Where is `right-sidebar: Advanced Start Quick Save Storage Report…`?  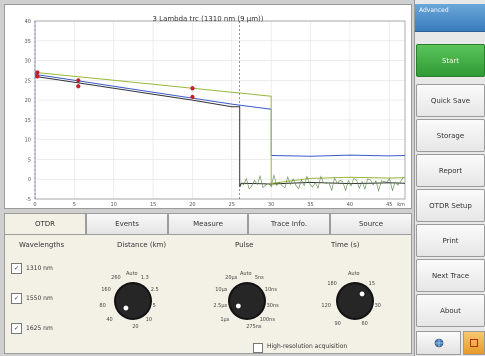 right-sidebar: Advanced Start Quick Save Storage Report… is located at coordinates (449, 178).